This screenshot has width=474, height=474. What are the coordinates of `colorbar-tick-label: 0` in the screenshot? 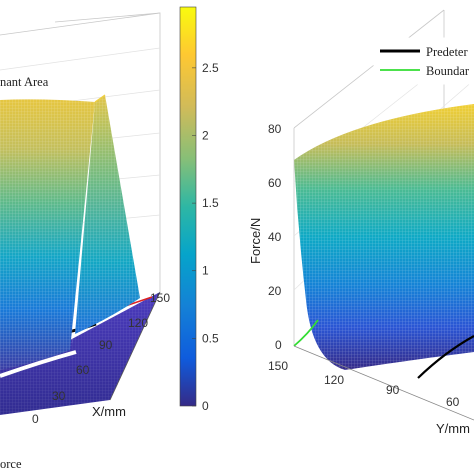 It's located at (205, 406).